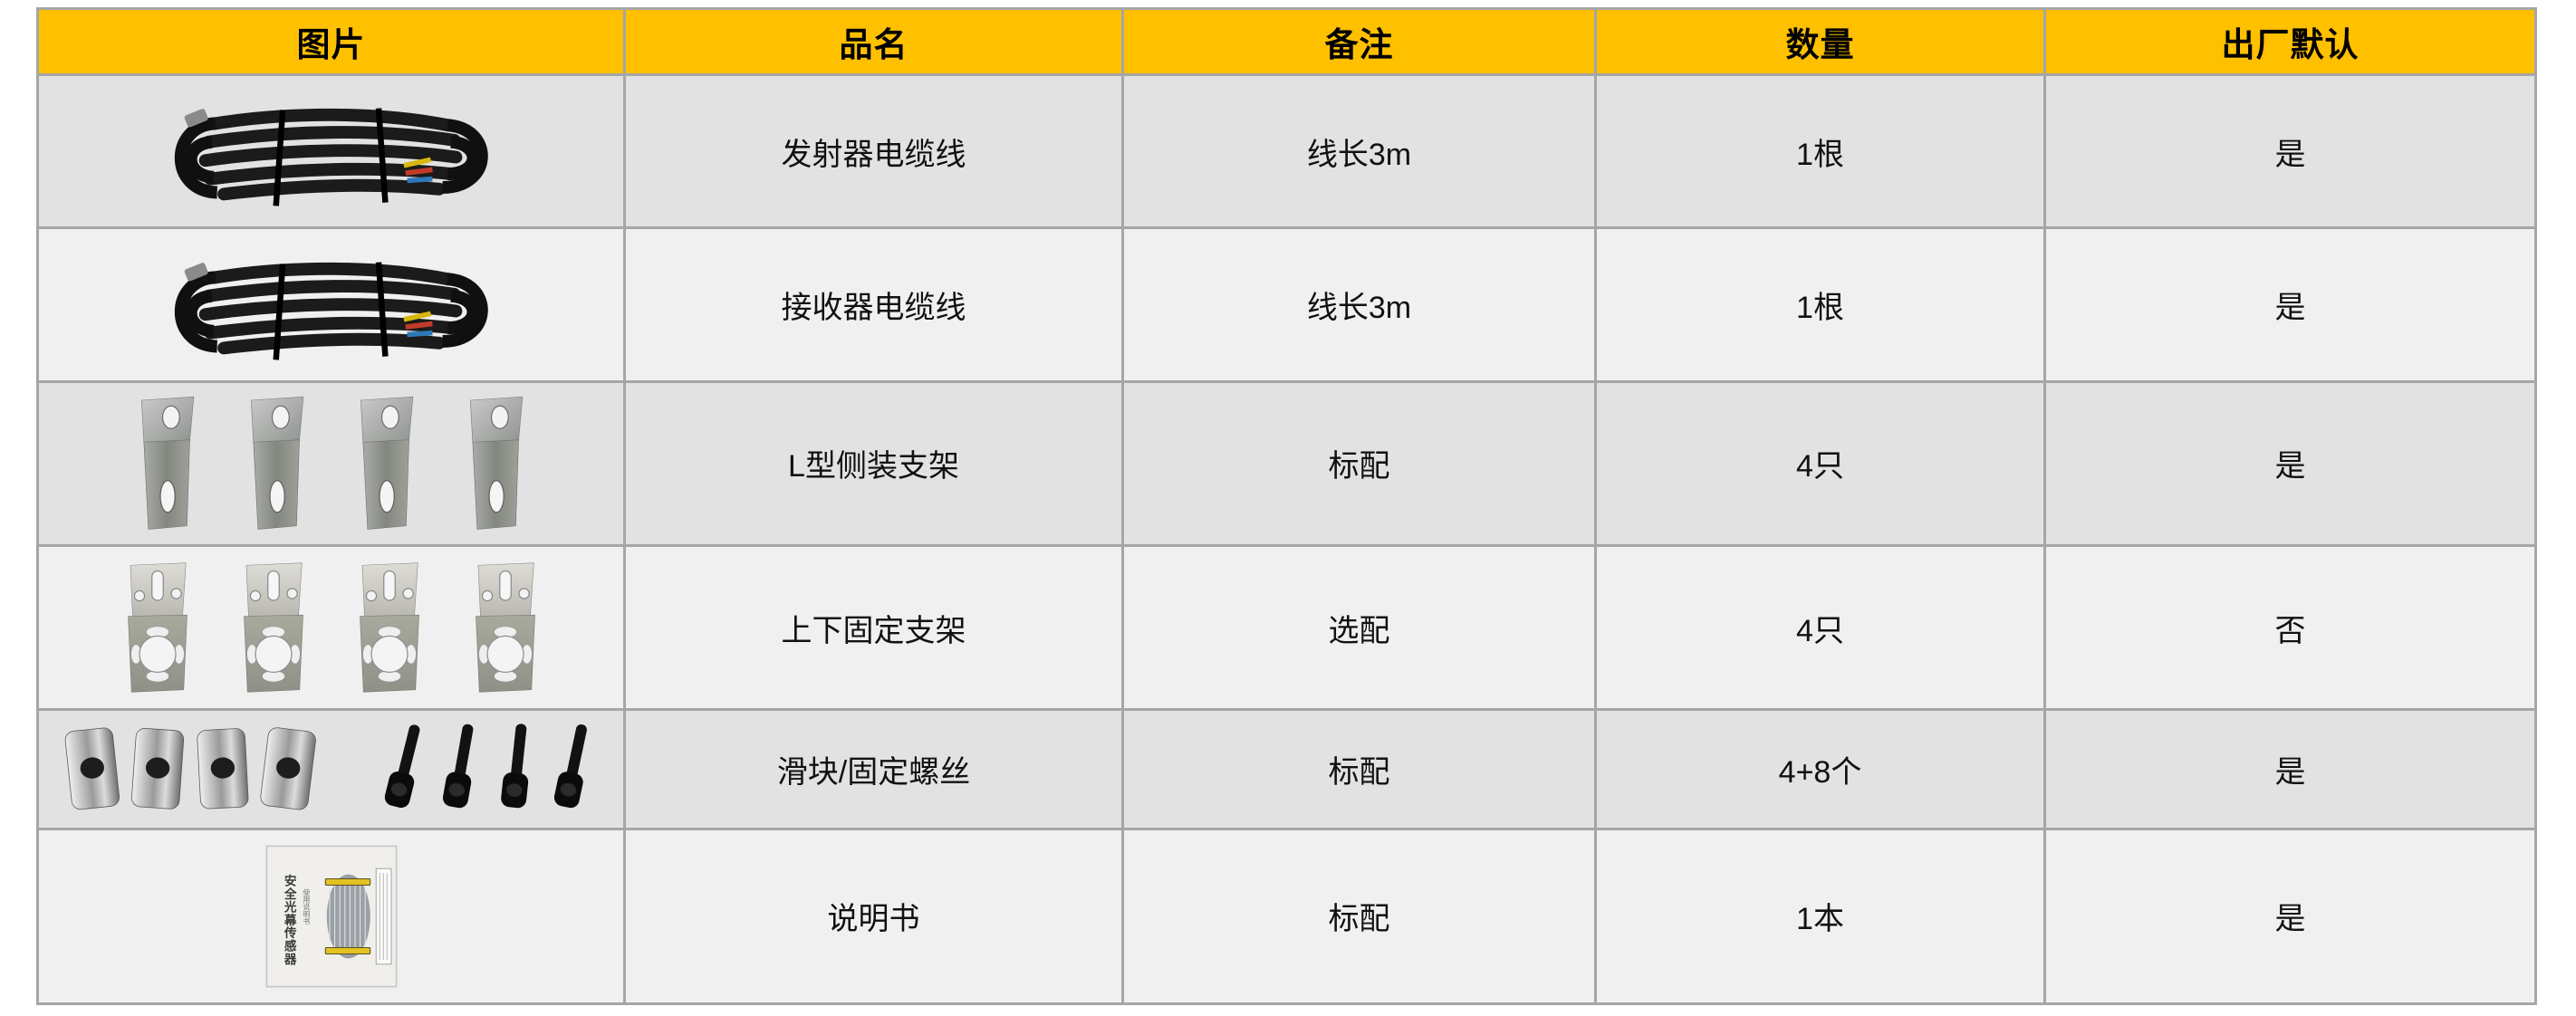 The height and width of the screenshot is (1016, 2576). Describe the element at coordinates (873, 916) in the screenshot. I see `cell-name: 说明书` at that location.